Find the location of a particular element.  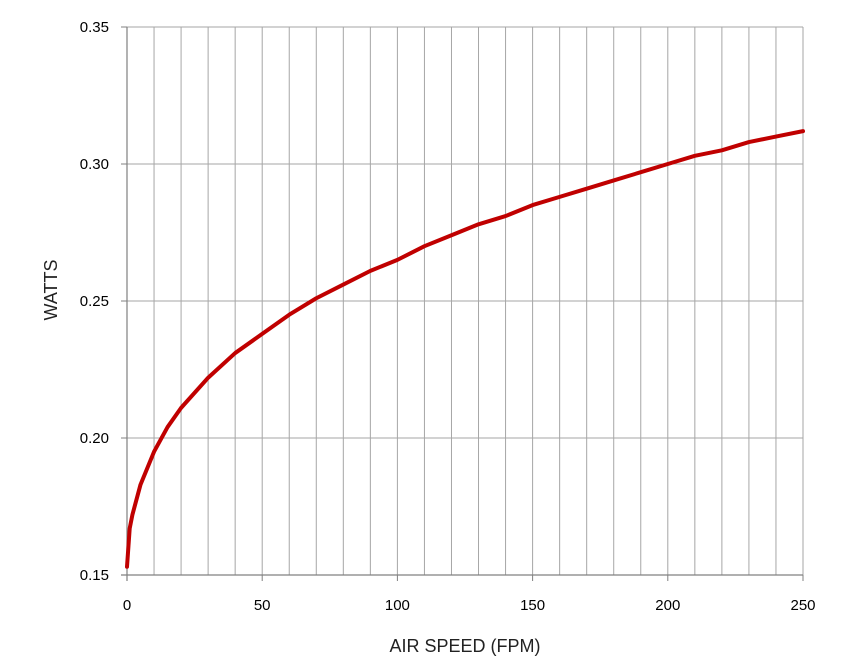

y-tick-label: 0.30 is located at coordinates (94, 164).